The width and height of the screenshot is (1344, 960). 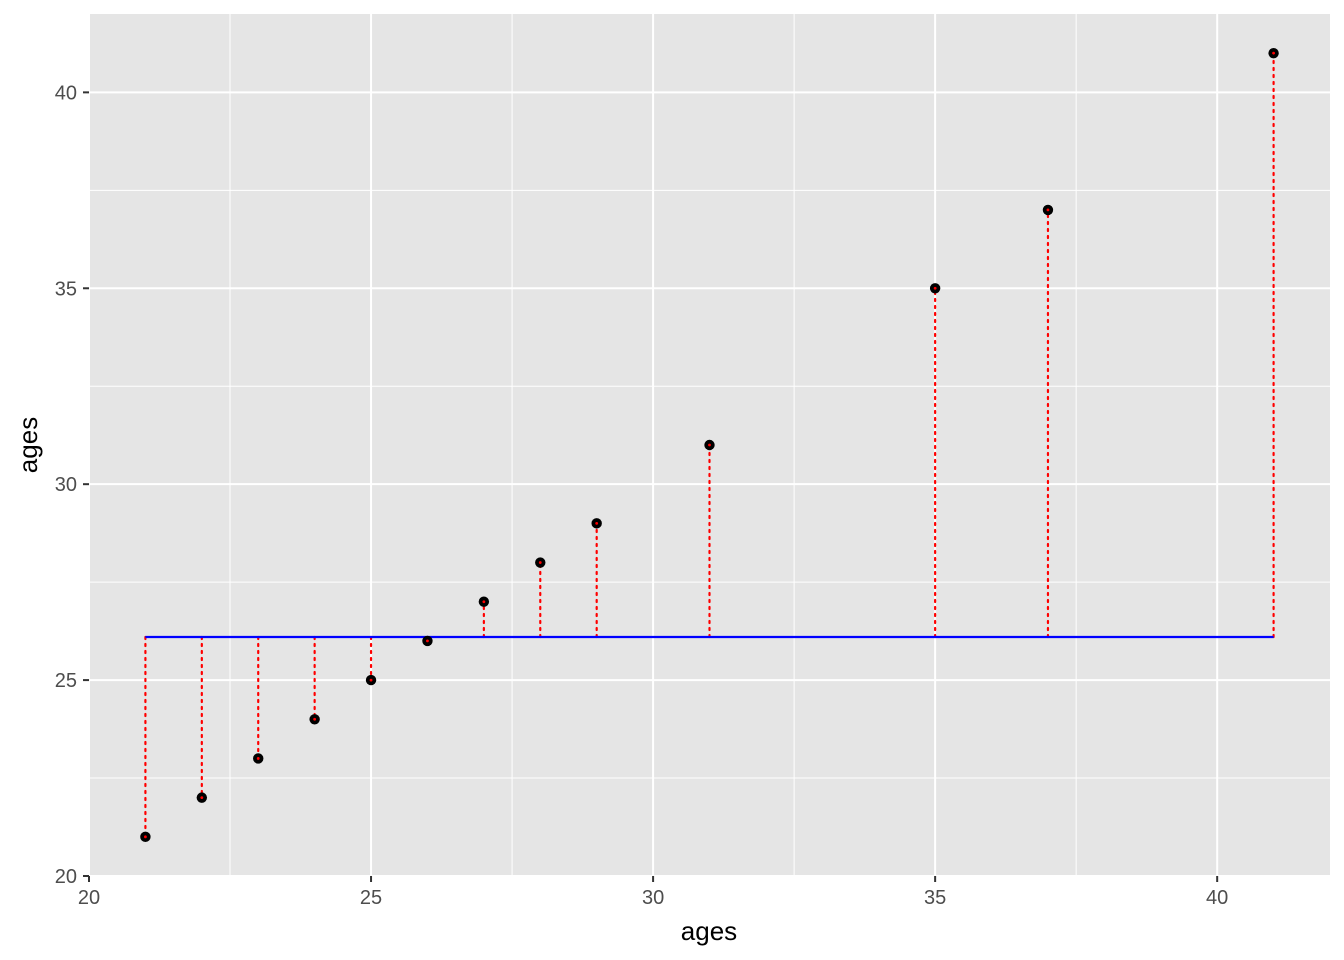 What do you see at coordinates (653, 898) in the screenshot?
I see `x-tick-label: 30` at bounding box center [653, 898].